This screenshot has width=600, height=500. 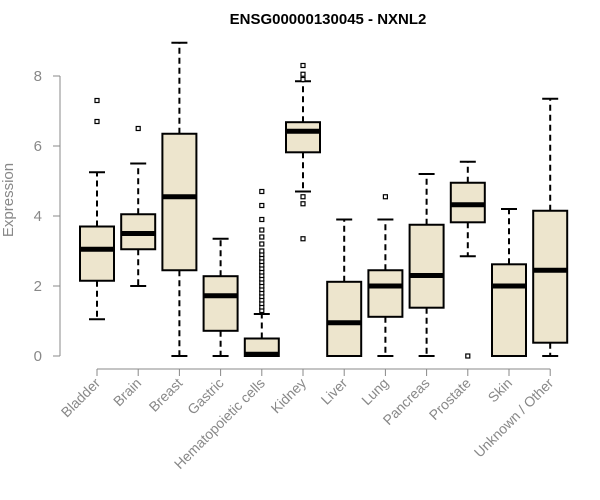 What do you see at coordinates (38, 216) in the screenshot?
I see `y-tick-label: 4` at bounding box center [38, 216].